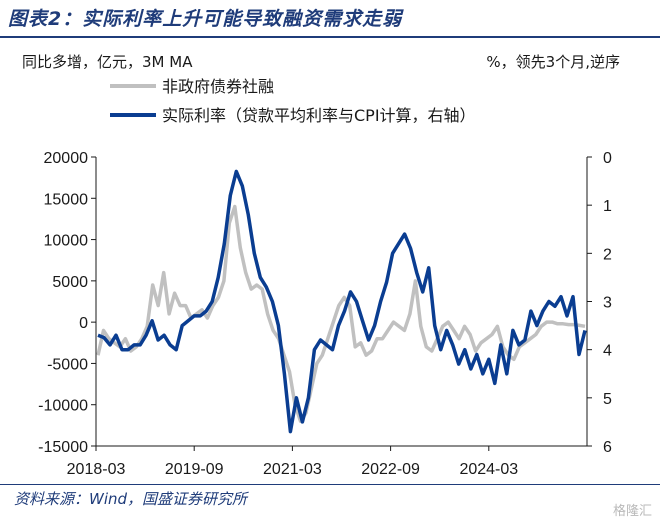  What do you see at coordinates (553, 62) in the screenshot?
I see `right-axis-unit-label: %，领先3个月,逆序` at bounding box center [553, 62].